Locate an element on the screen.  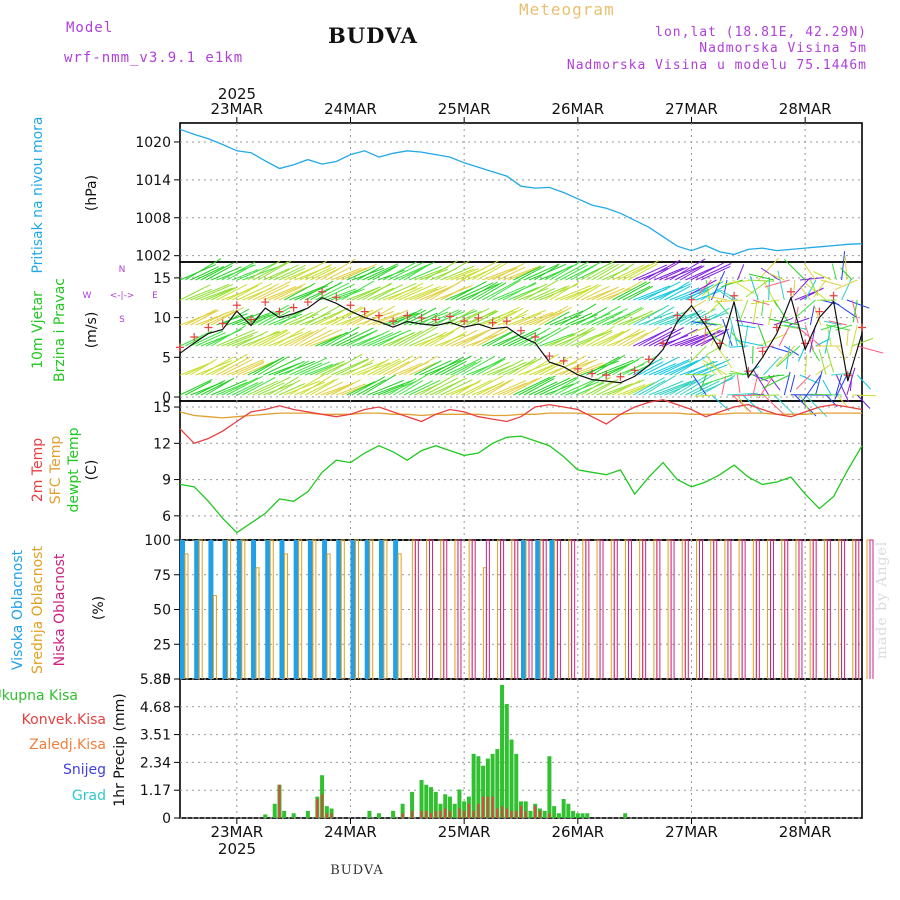
temperature-ticks: 15 12 9 6 is located at coordinates (166, 462).